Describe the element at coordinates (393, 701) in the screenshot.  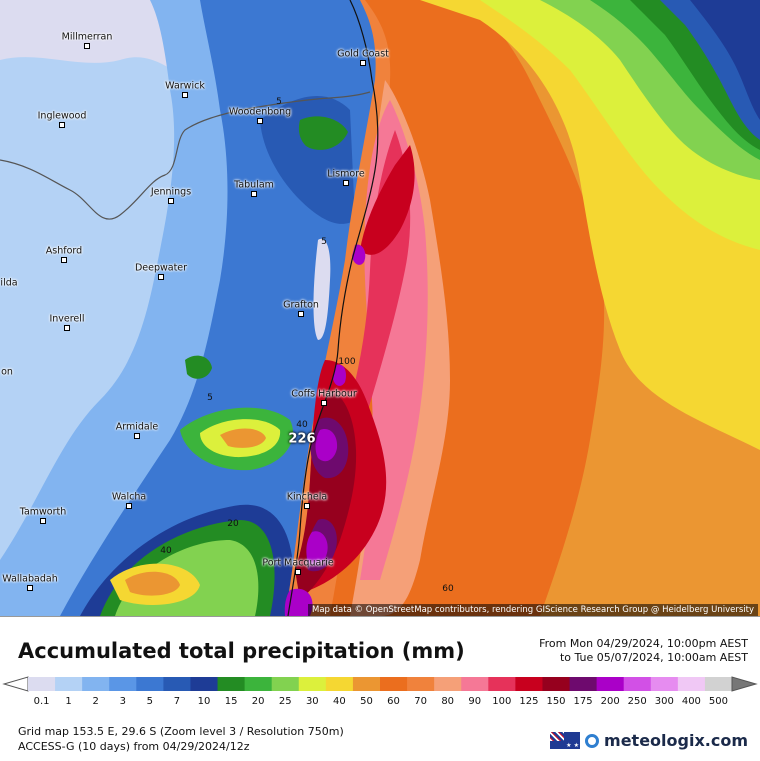
I see `legend-tick-label: 60` at that location.